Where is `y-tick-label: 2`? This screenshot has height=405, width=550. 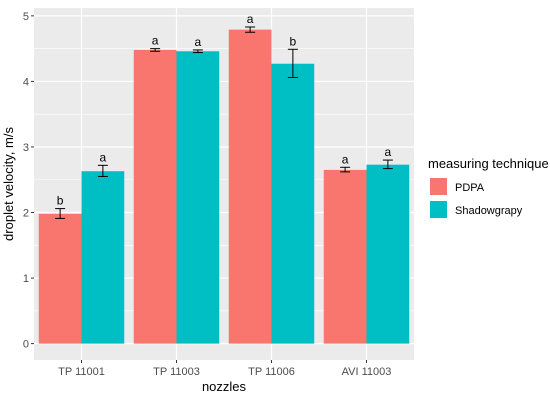 y-tick-label: 2 is located at coordinates (26, 214).